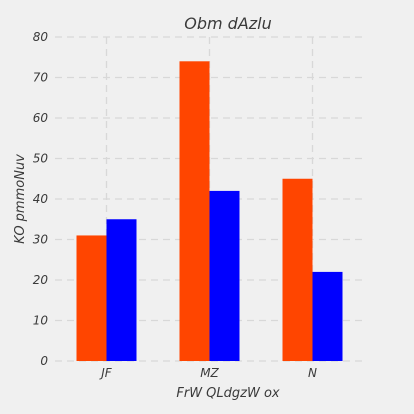 The height and width of the screenshot is (414, 414). I want to click on x-axis-label: FrW QLdgzW ox, so click(228, 393).